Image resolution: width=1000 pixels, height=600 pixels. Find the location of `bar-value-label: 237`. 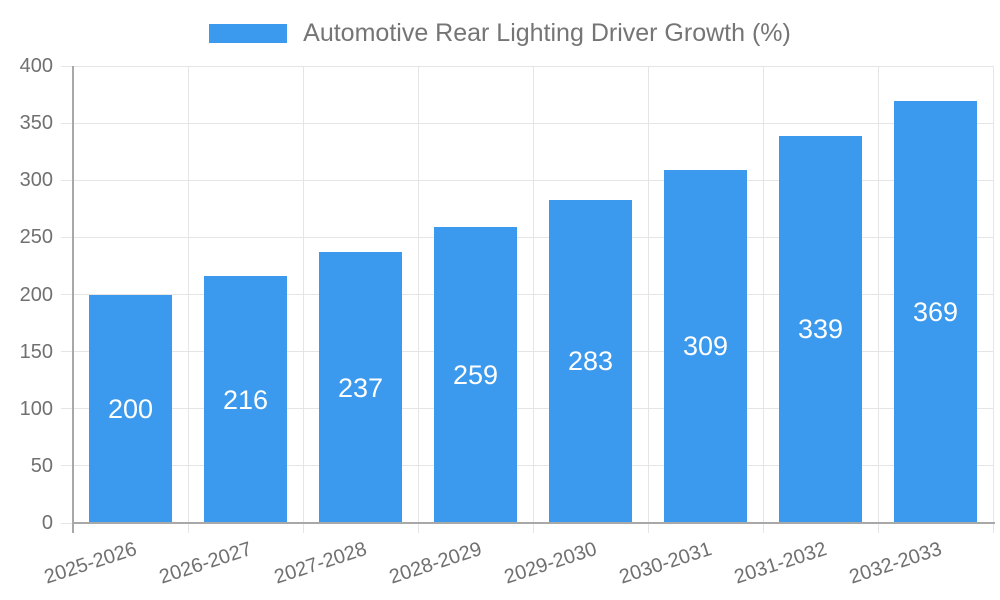

bar-value-label: 237 is located at coordinates (360, 387).